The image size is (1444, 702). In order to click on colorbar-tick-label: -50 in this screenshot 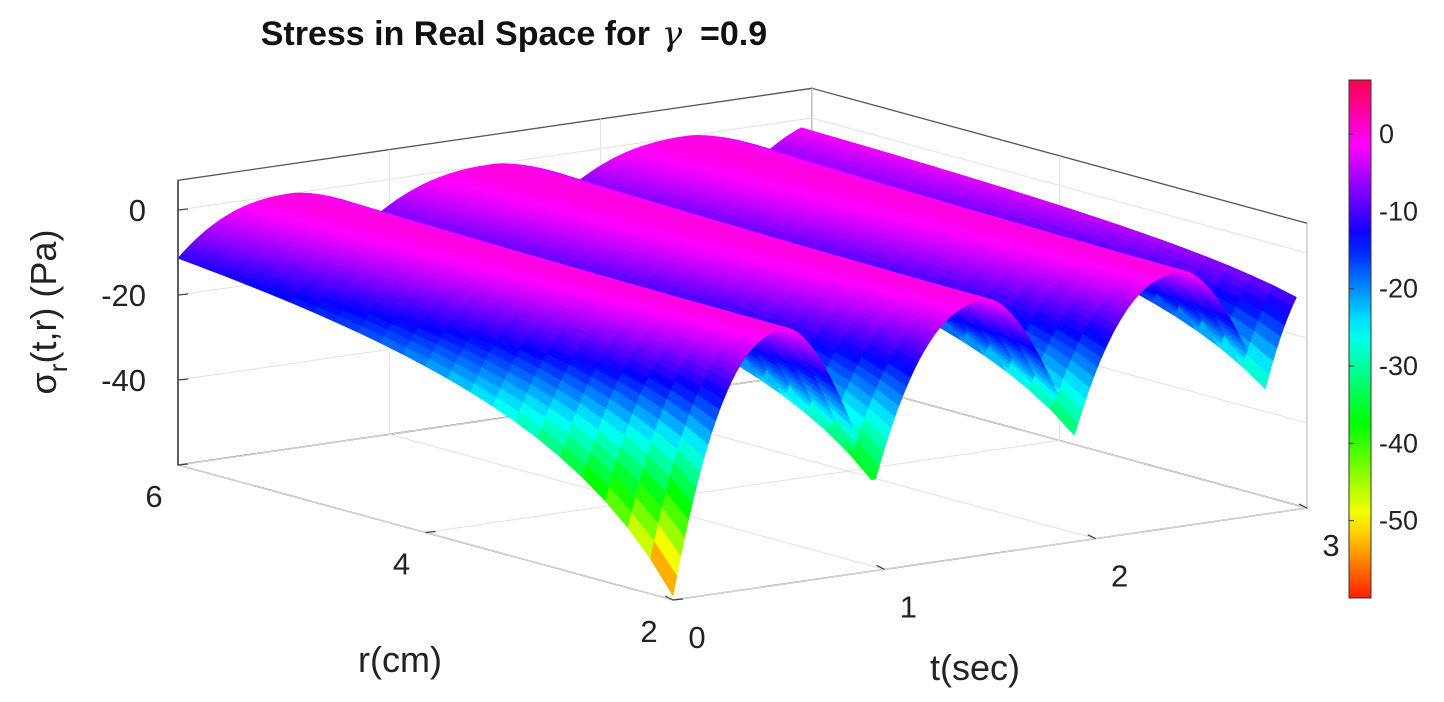, I will do `click(1398, 521)`.